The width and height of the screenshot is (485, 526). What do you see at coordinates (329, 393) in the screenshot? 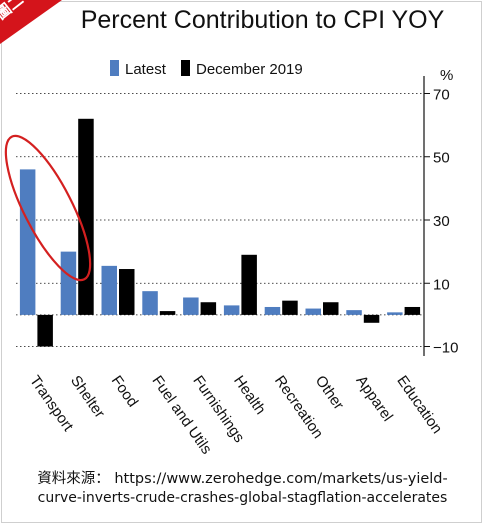
I see `x-tick-label: Other` at bounding box center [329, 393].